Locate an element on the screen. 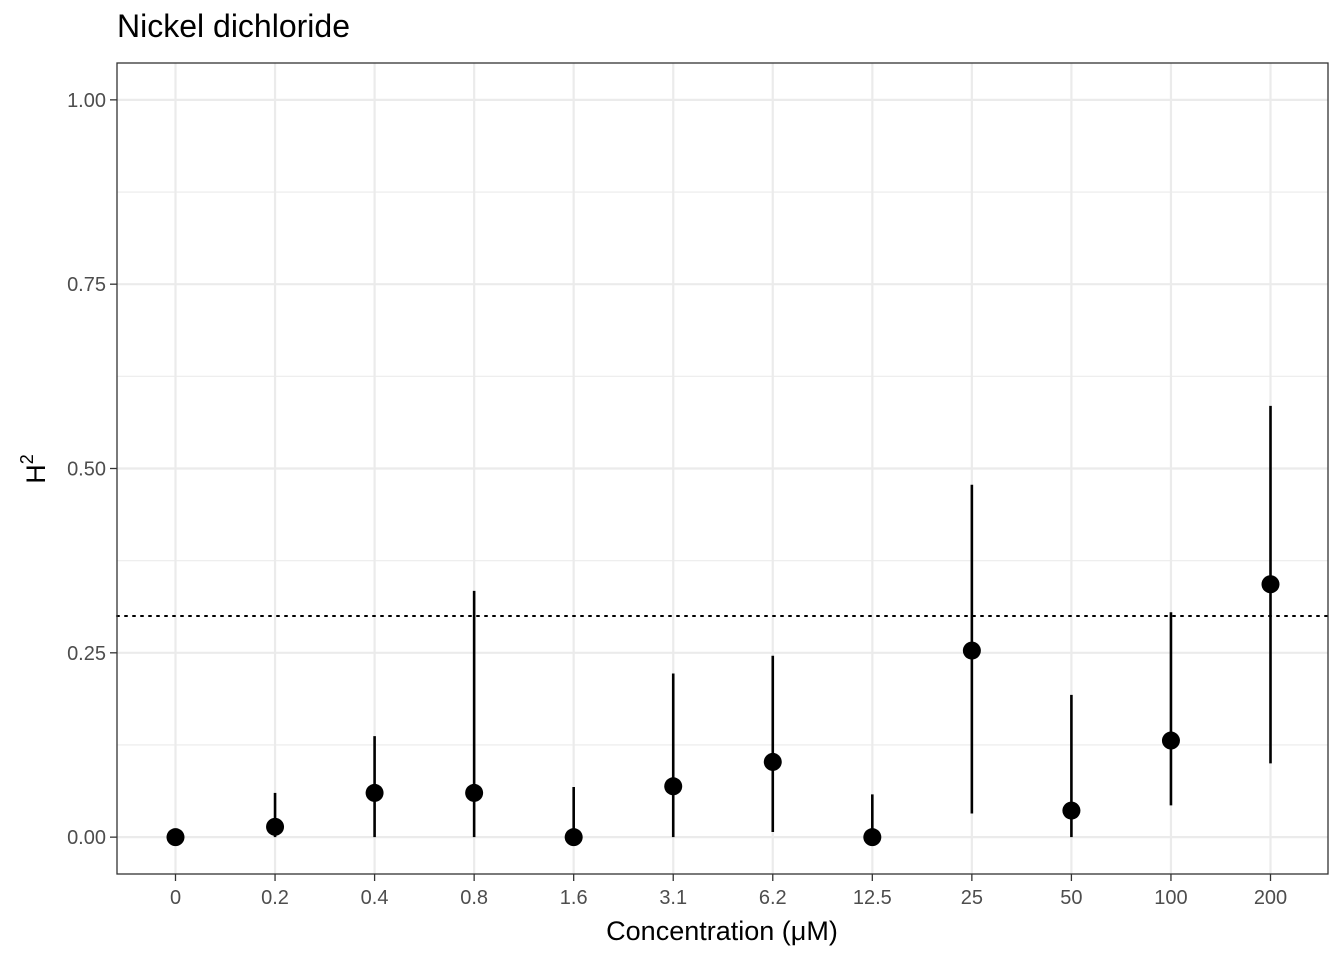  x-tick-label: 6.2 is located at coordinates (773, 898).